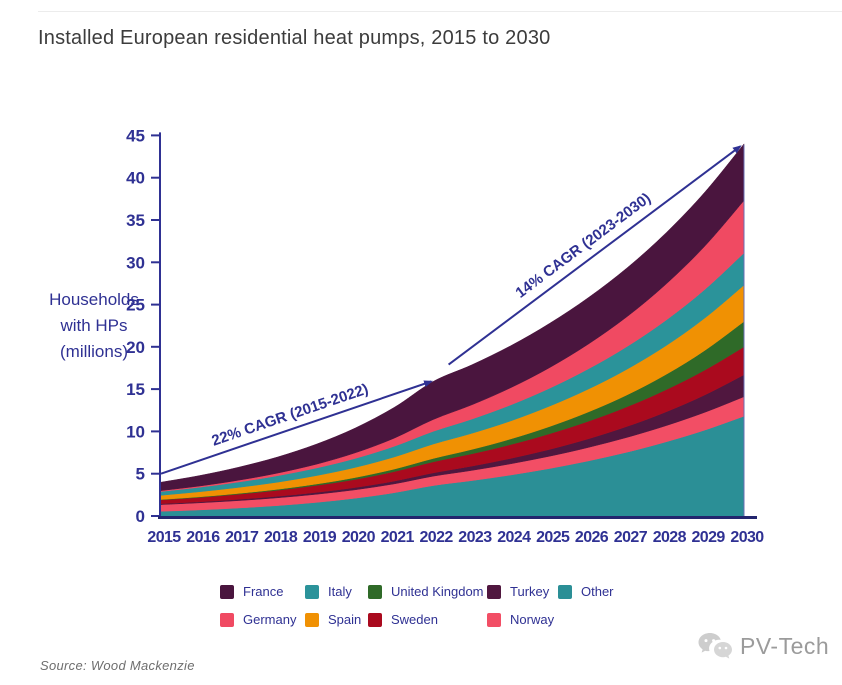  What do you see at coordinates (203, 537) in the screenshot?
I see `x-tick-label: 2016` at bounding box center [203, 537].